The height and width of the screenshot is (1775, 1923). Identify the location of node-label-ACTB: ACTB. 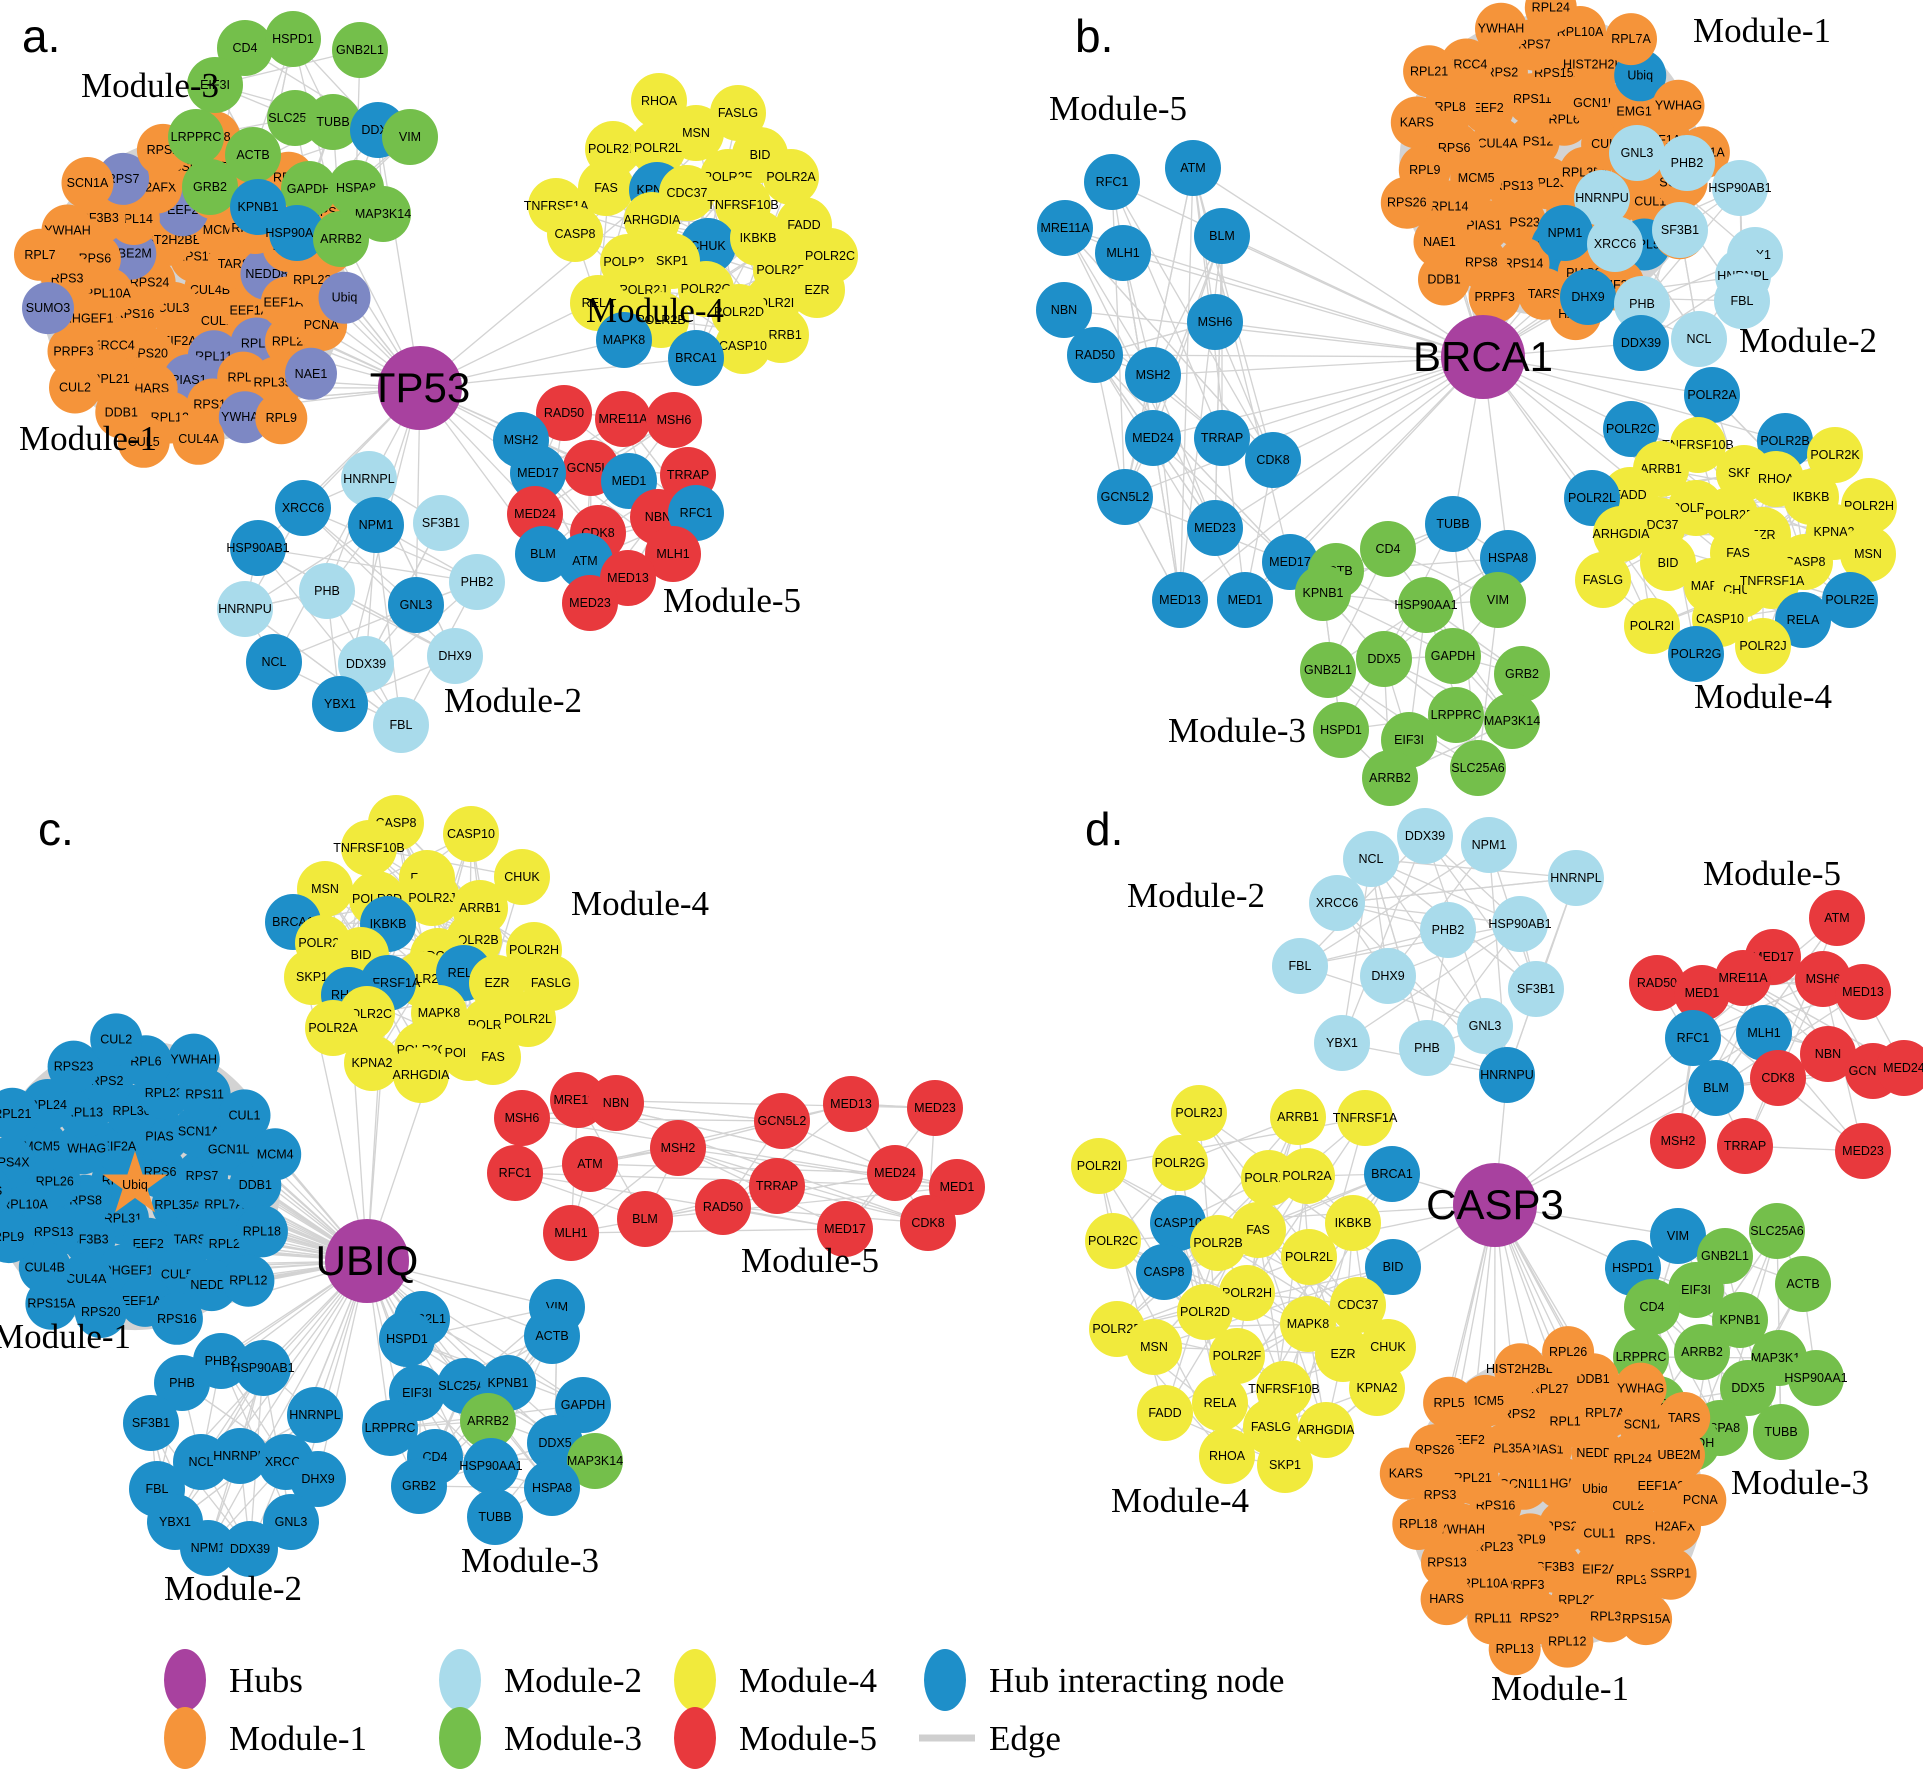
(252, 155).